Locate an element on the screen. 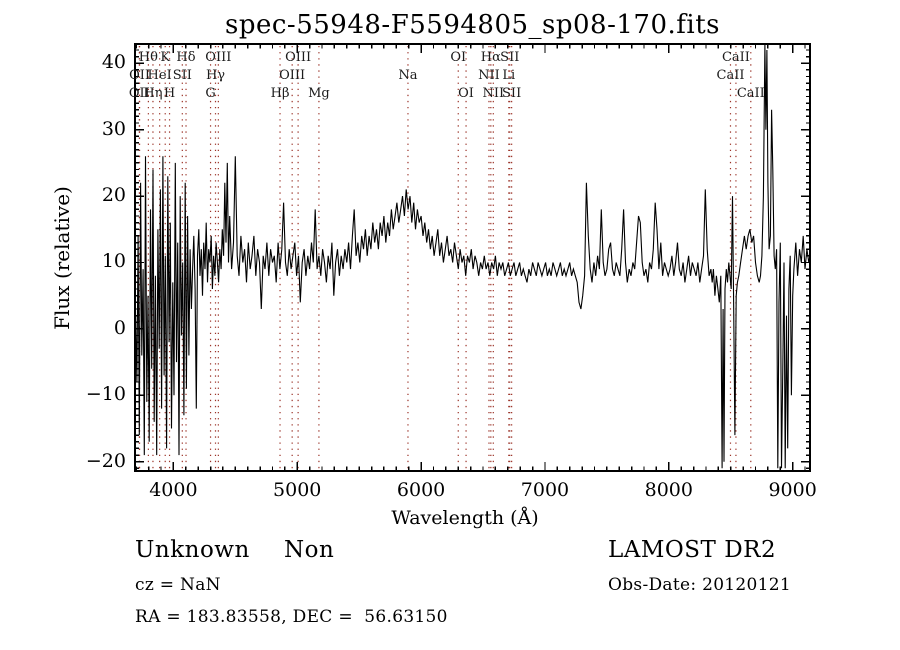  y-tick-label: 10 is located at coordinates (113, 261).